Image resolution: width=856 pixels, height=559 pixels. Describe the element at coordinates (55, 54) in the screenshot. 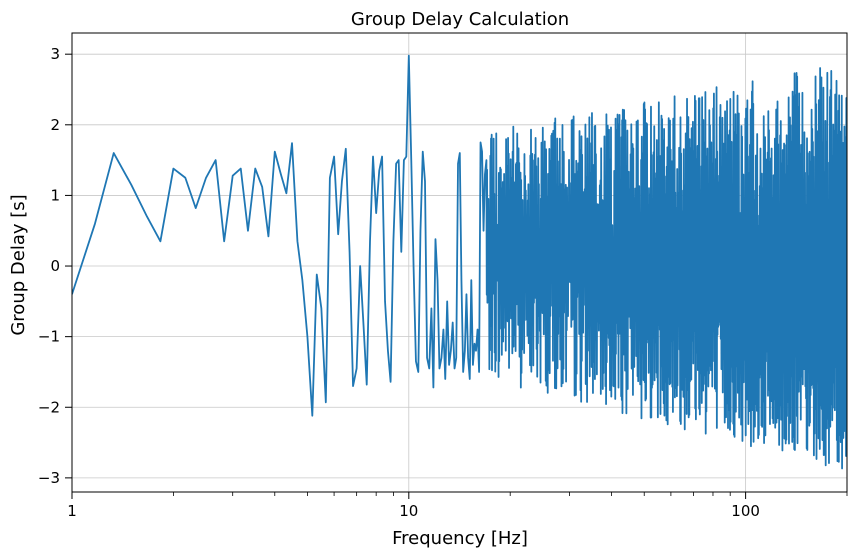

I see `y-tick-label: 3` at that location.